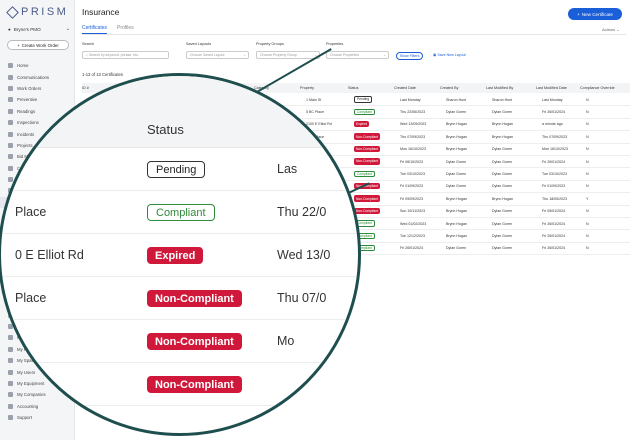 Image resolution: width=630 pixels, height=440 pixels. I want to click on sidebar-item-label: My Companies, so click(31, 395).